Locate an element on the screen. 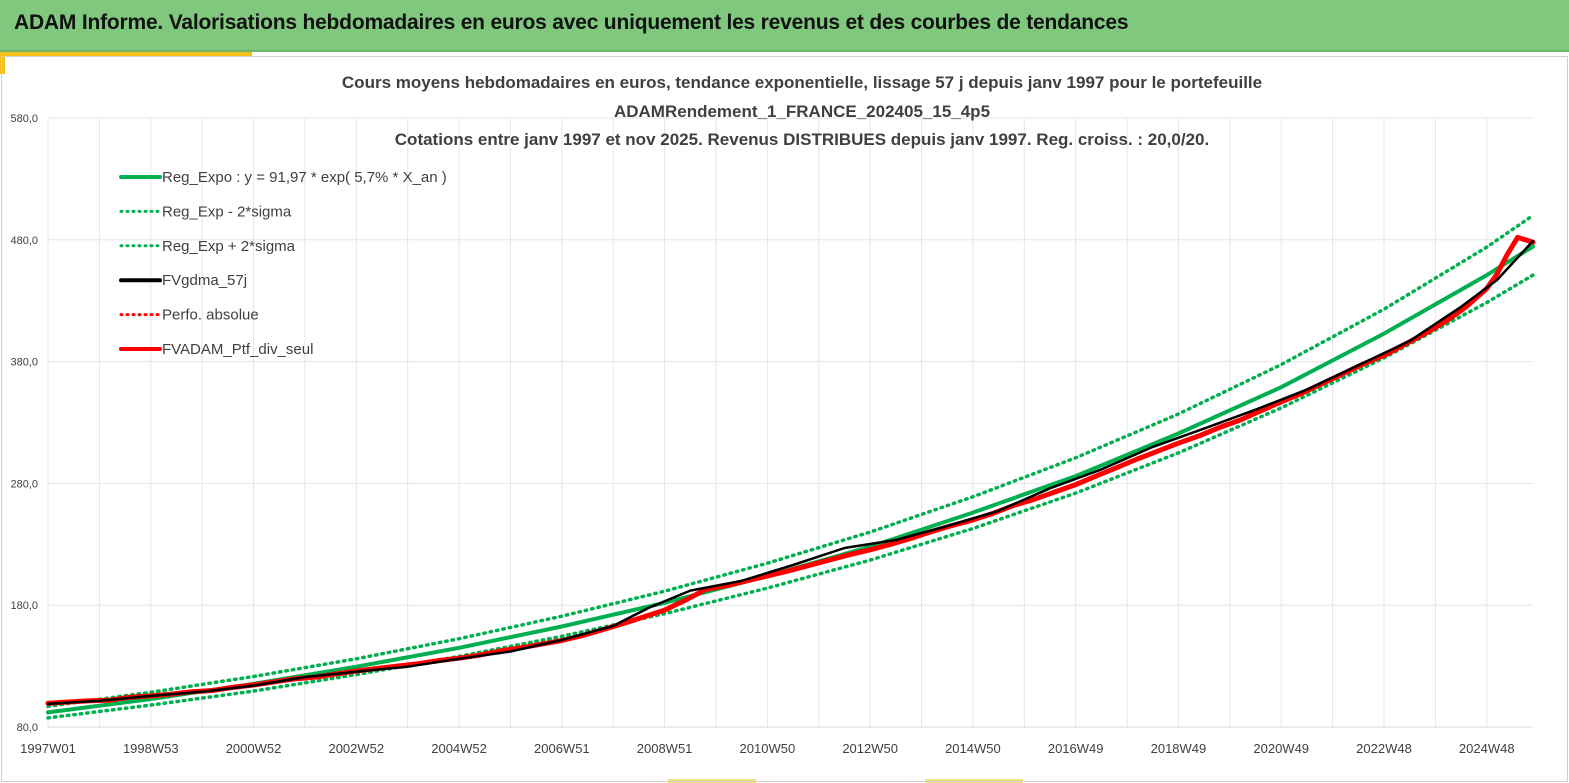 The image size is (1569, 783). y-tick-label: 380,0 is located at coordinates (24, 363).